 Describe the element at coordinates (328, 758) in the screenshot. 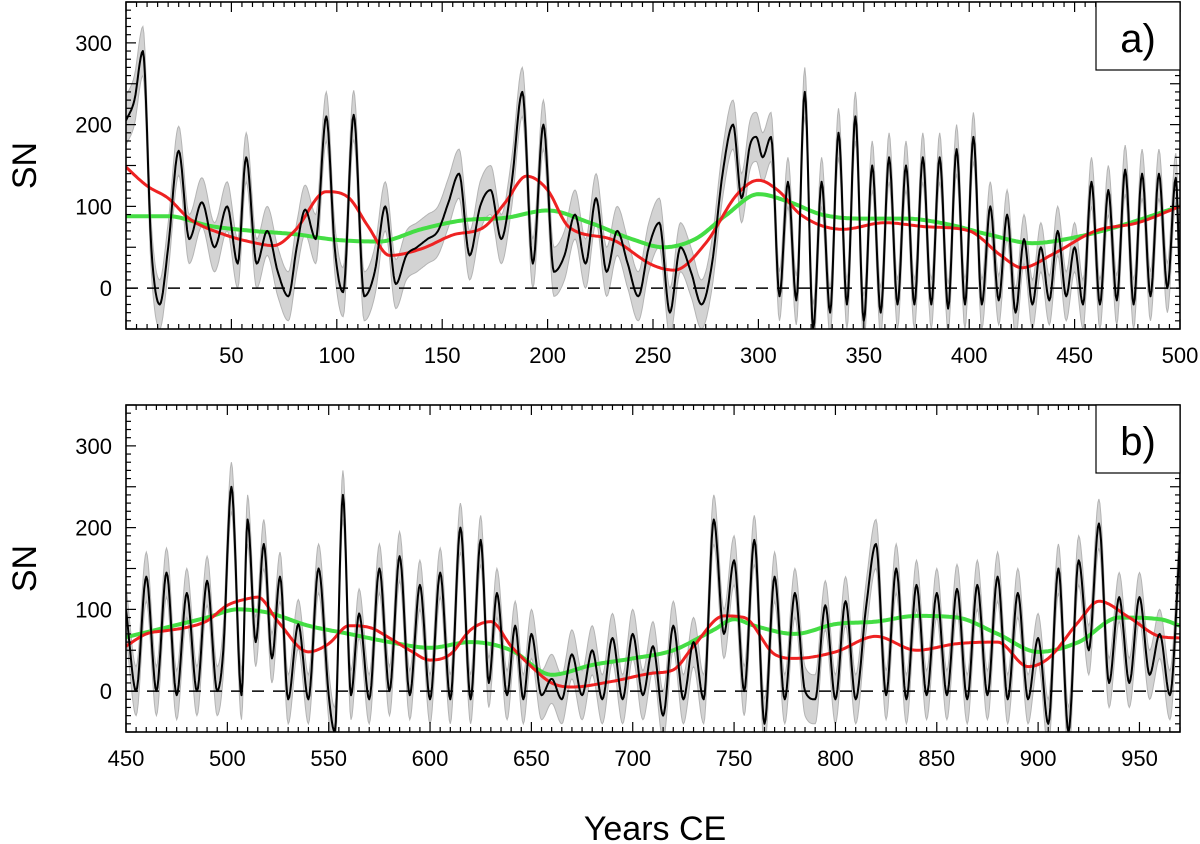

I see `x-tick-label: 550` at that location.